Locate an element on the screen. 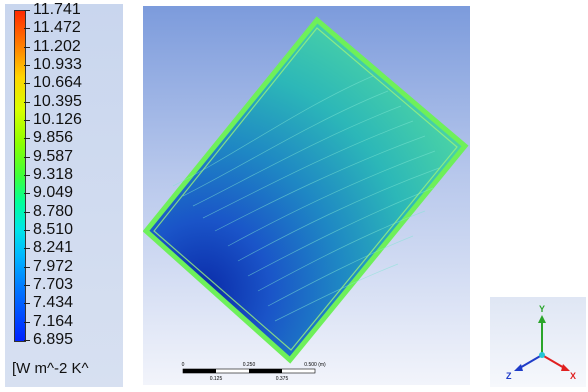 The width and height of the screenshot is (588, 392). scale-label-500: 0.500 (m) is located at coordinates (315, 365).